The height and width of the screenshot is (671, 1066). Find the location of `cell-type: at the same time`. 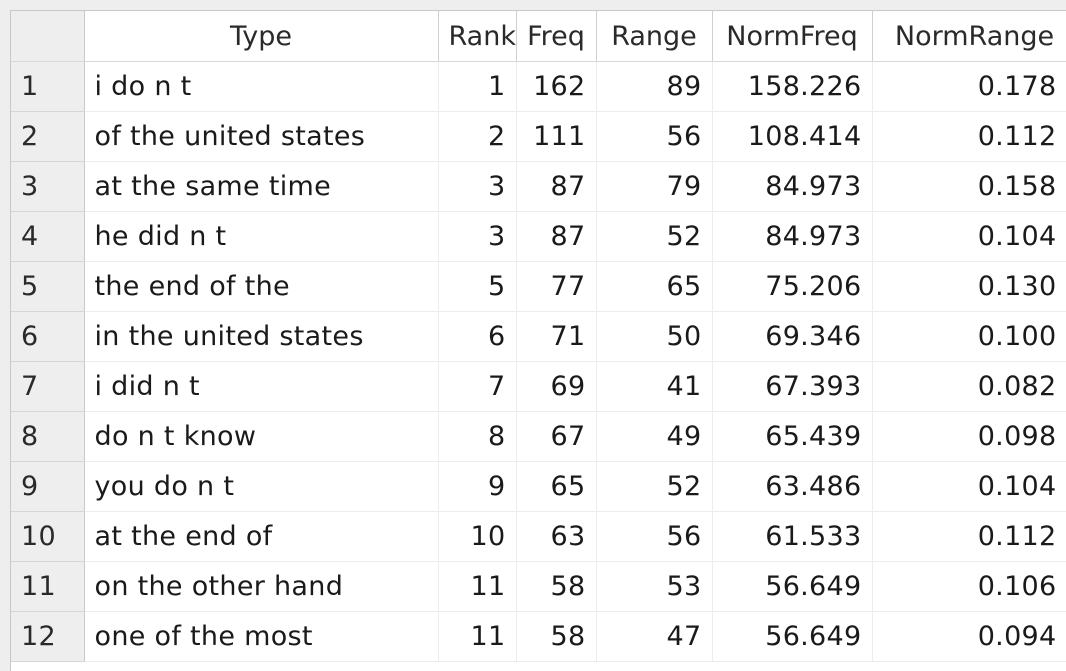

cell-type: at the same time is located at coordinates (261, 186).